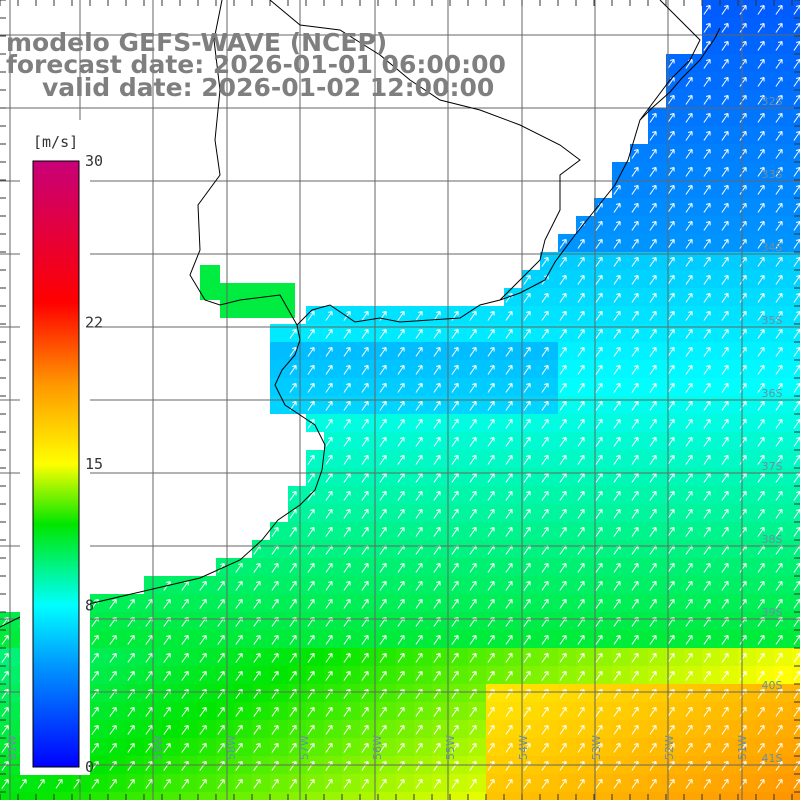 This screenshot has width=800, height=800. I want to click on title-model: modelo GEFS-WAVE (NCEP), so click(197, 42).